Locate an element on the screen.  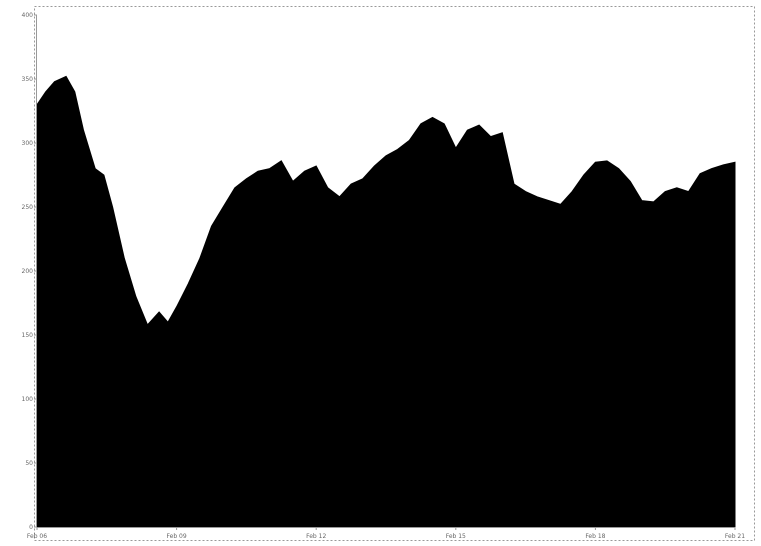
y-tick-label: 50 is located at coordinates (29, 463).